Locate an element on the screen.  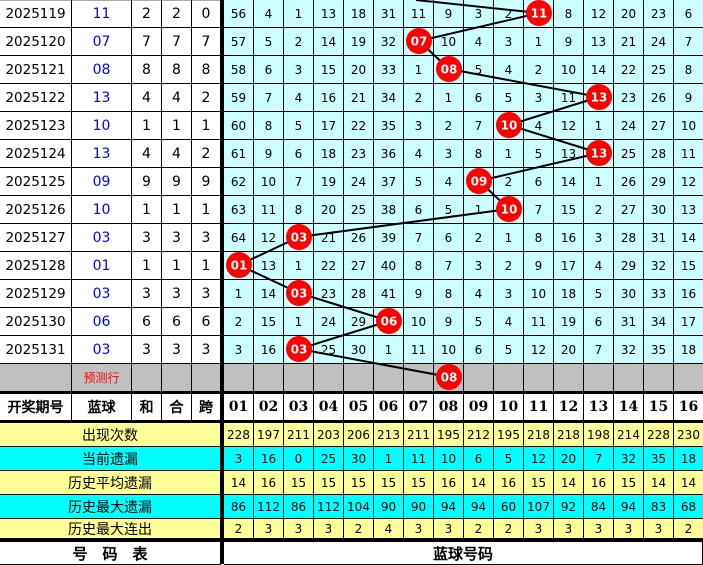
period-cell: 2025131 is located at coordinates (36, 350).